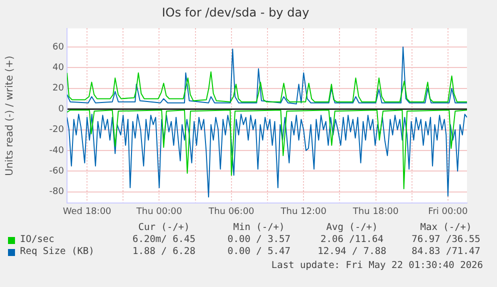 This screenshot has height=287, width=497. I want to click on x-tick-label: Thu 06:00, so click(231, 211).